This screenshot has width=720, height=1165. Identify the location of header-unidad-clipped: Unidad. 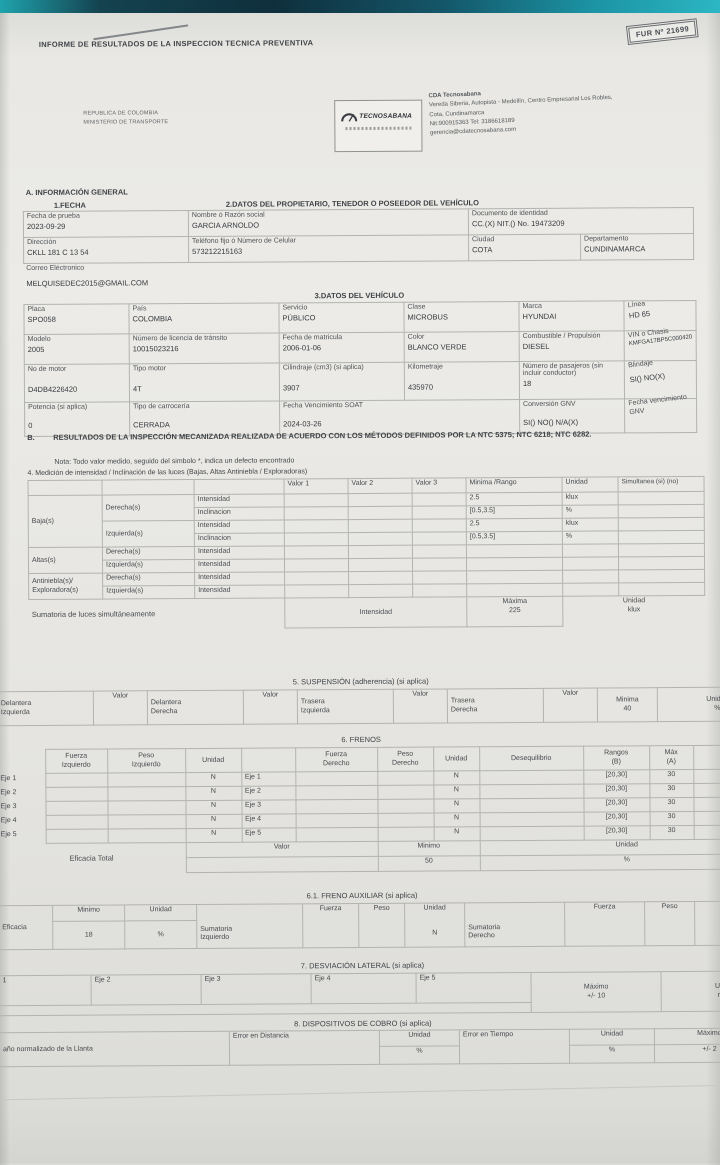
(706, 757).